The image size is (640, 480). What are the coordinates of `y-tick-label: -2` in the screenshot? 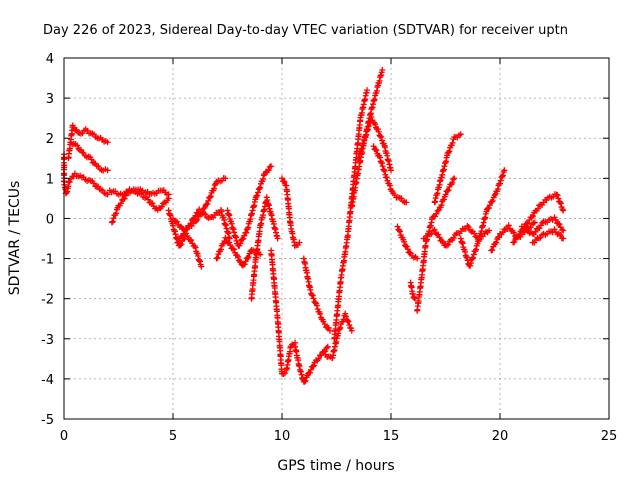 It's located at (47, 300).